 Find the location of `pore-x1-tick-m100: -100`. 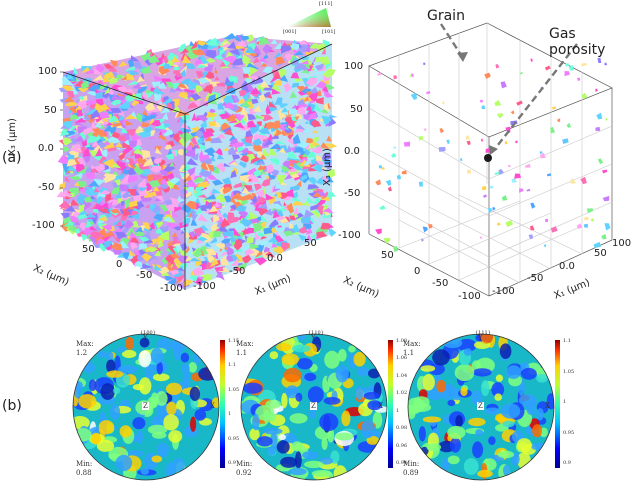

pore-x1-tick-m100: -100 is located at coordinates (503, 291).